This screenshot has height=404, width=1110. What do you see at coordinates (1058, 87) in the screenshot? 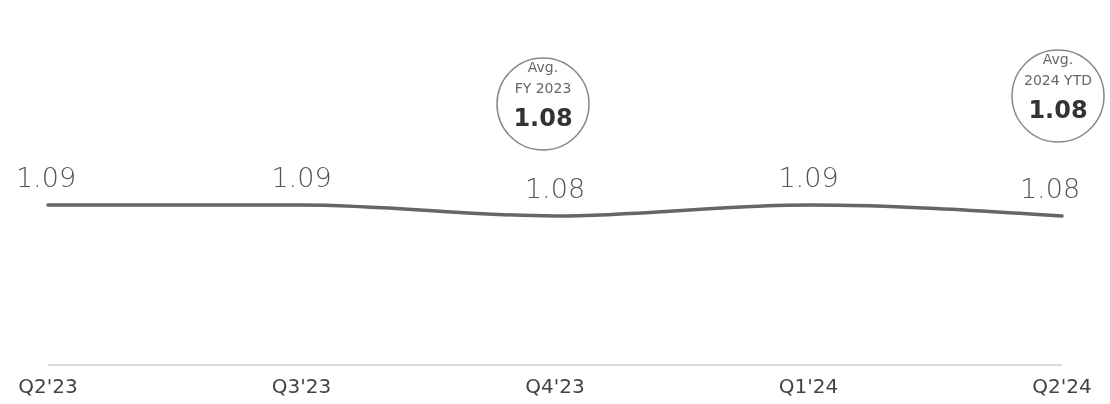
I see `text: Avg. 2024 YTD 1.08` at bounding box center [1058, 87].